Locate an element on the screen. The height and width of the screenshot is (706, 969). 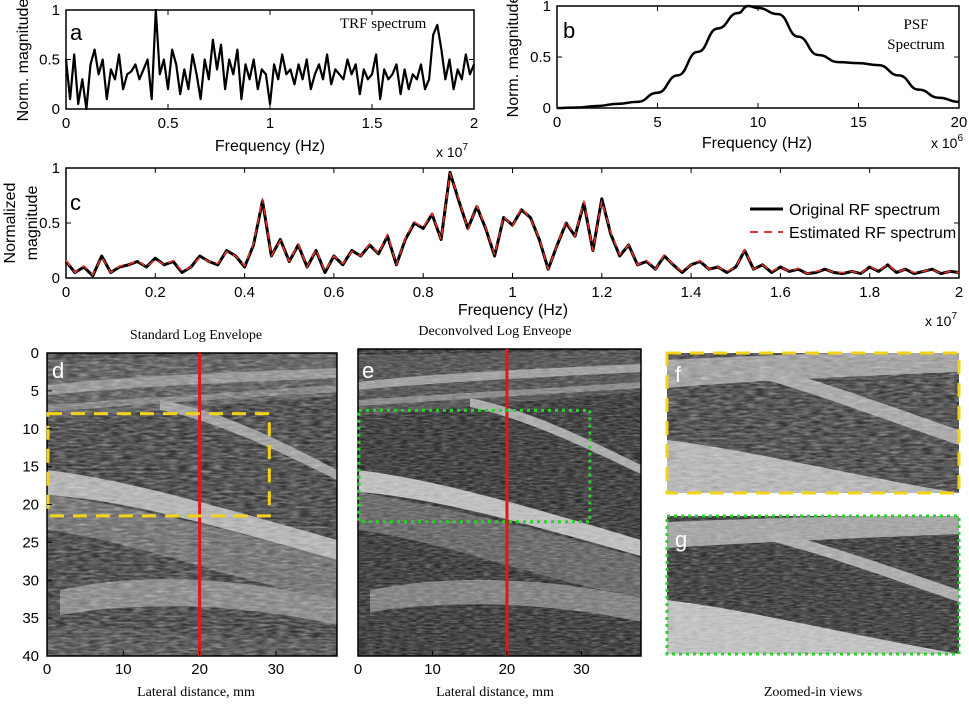
x-tick-label: 0.6 is located at coordinates (333, 292).